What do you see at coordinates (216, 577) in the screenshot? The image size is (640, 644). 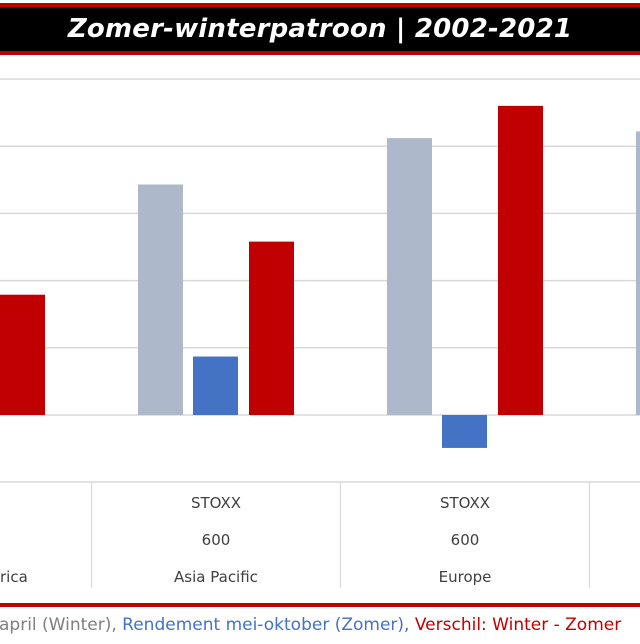 I see `category-label-line: Asia Pacific` at bounding box center [216, 577].